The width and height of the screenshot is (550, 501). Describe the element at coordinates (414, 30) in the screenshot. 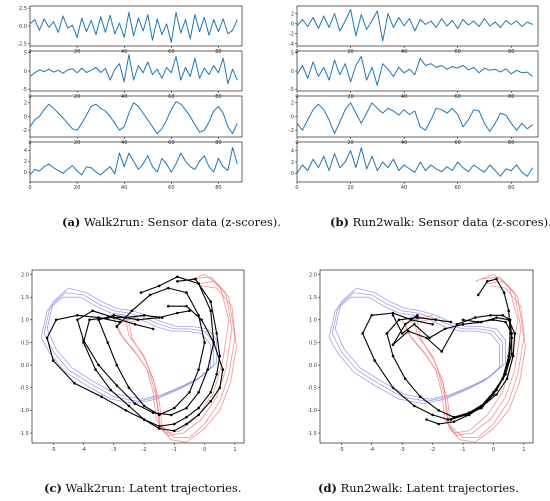

I see `subplot-b-1: 0 20 40 60 80-4-202` at that location.